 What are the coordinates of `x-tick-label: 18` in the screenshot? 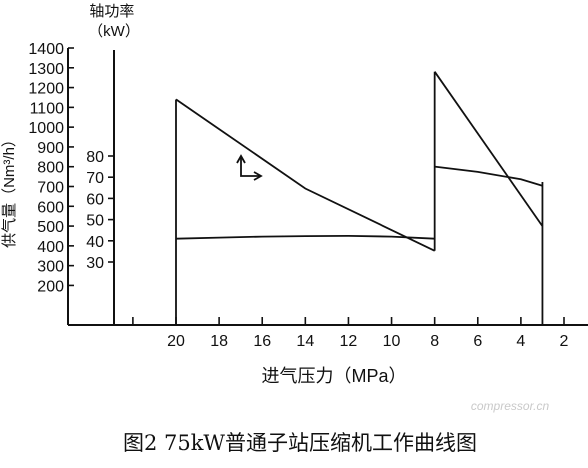 It's located at (219, 341).